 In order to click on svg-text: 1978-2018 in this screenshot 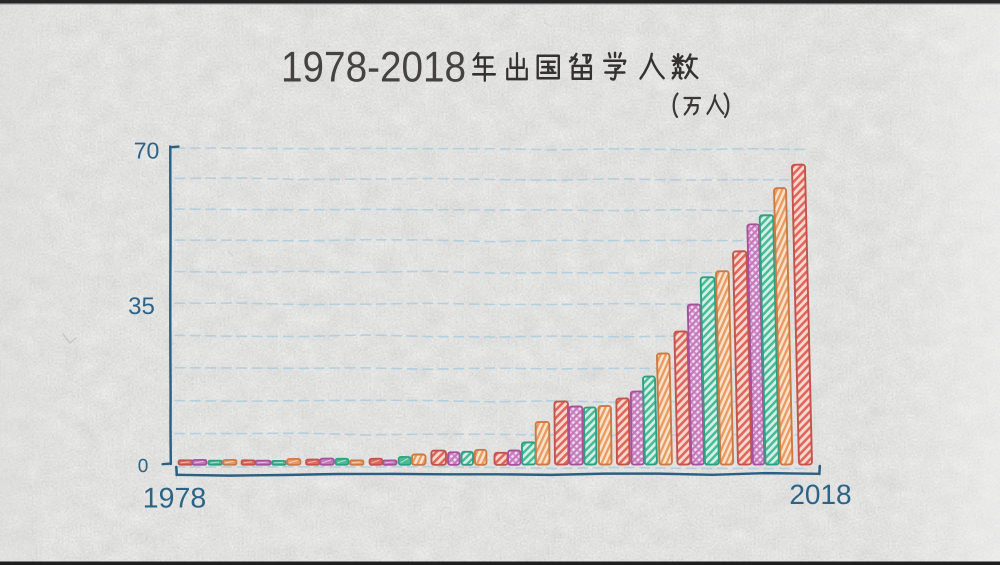, I will do `click(373, 68)`.